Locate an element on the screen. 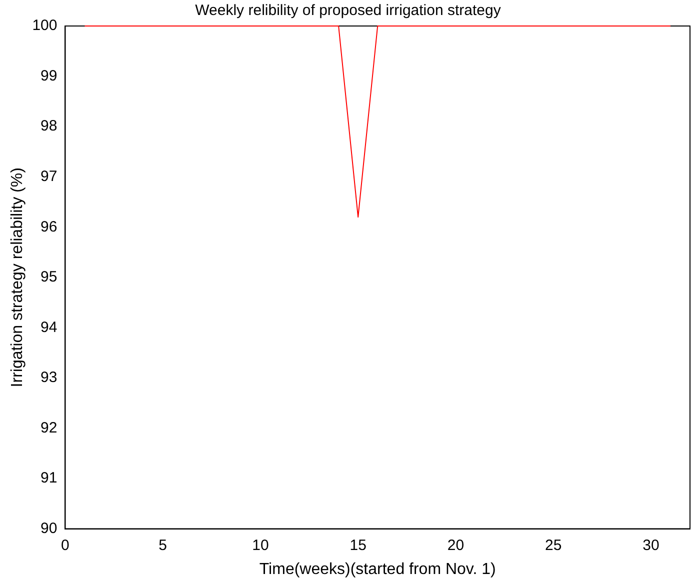 This screenshot has height=583, width=692. y-tick-label: 92 is located at coordinates (49, 427).